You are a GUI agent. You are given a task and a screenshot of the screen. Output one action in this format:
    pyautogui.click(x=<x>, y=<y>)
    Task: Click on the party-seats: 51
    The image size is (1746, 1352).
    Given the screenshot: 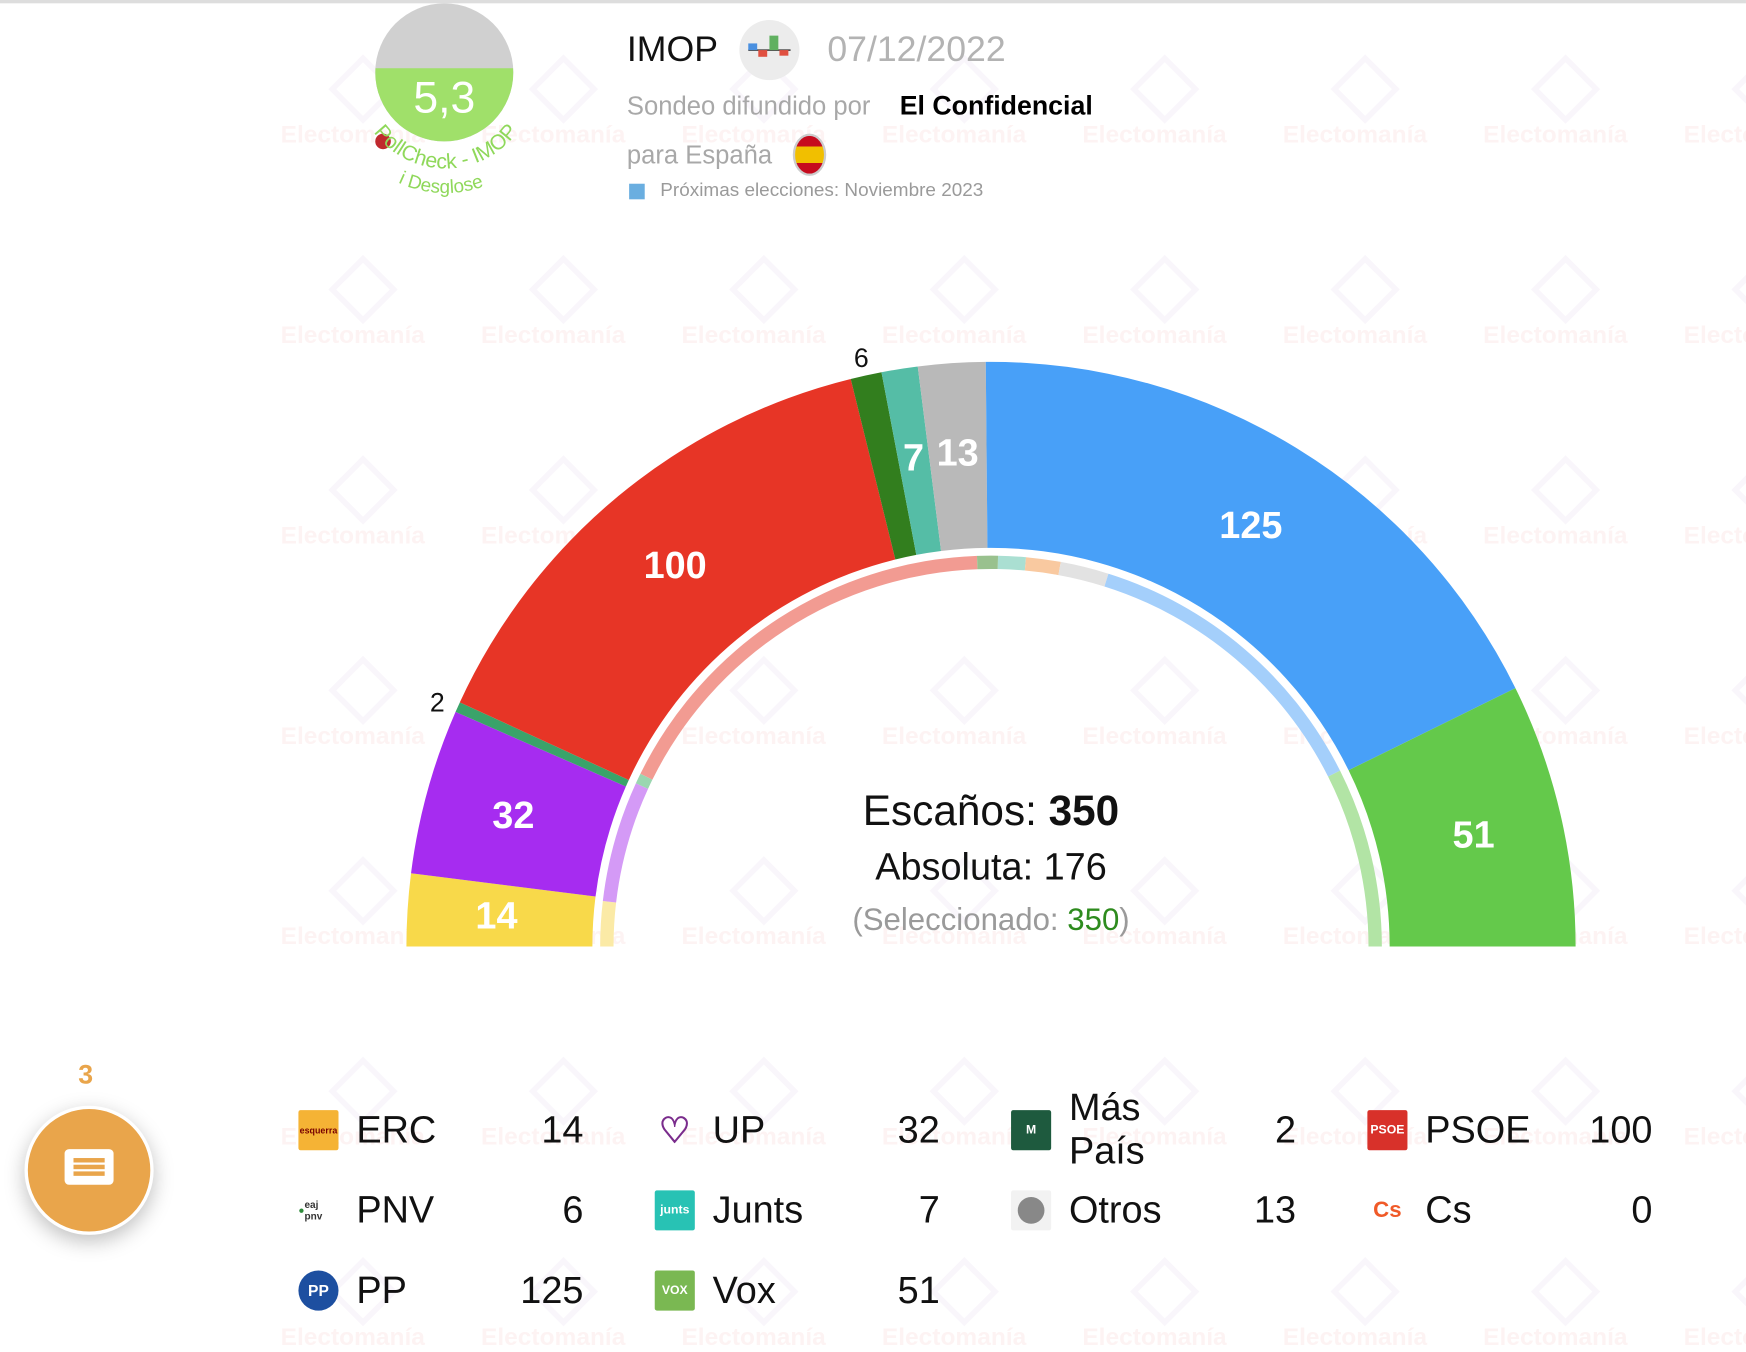 What is the action you would take?
    pyautogui.click(x=918, y=1290)
    